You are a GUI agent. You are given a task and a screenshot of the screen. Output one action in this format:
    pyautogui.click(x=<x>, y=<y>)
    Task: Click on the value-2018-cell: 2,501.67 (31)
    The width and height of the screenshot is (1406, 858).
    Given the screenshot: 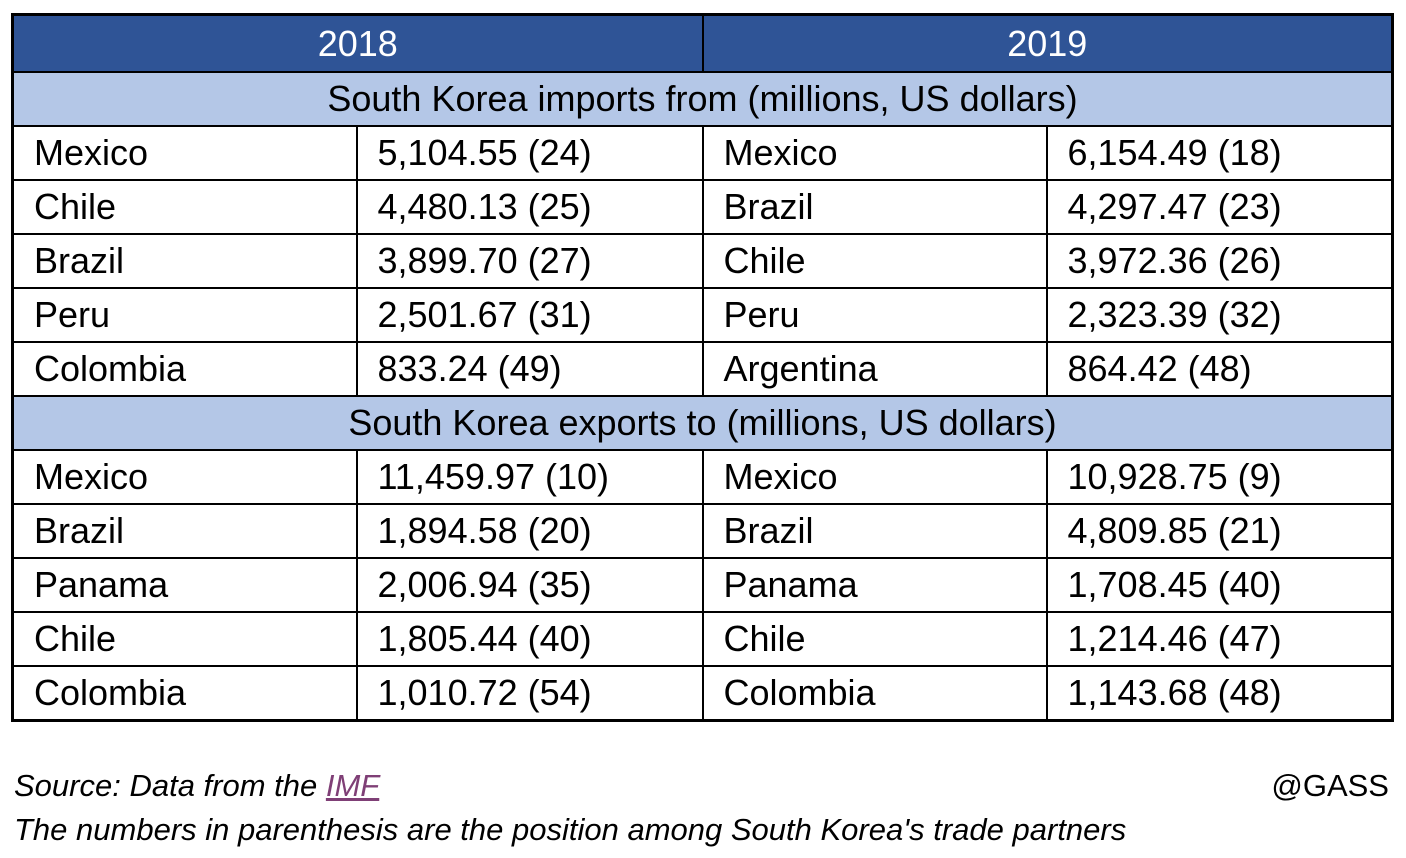 What is the action you would take?
    pyautogui.click(x=529, y=315)
    